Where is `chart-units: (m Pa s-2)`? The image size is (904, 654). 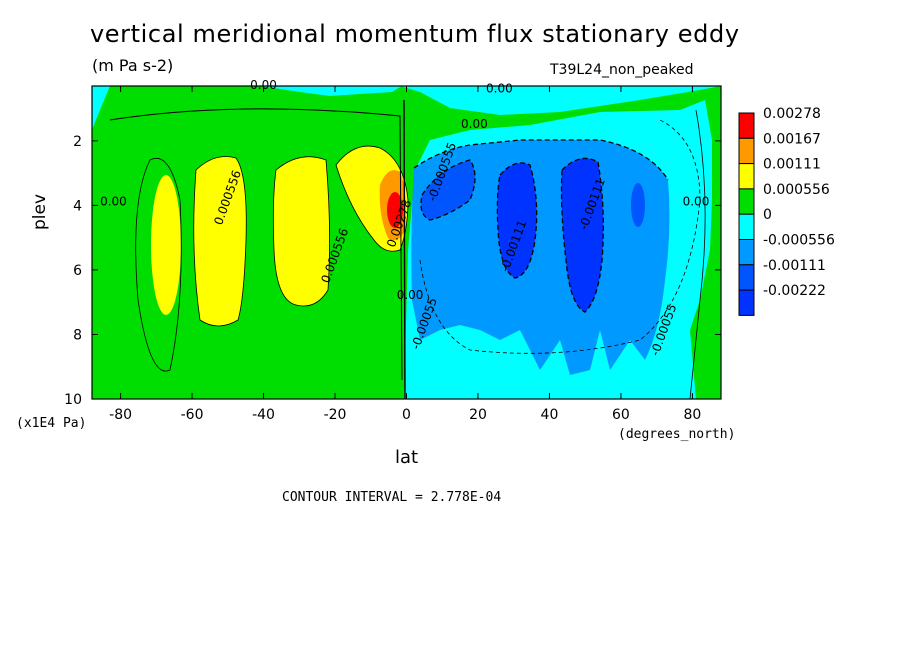 chart-units: (m Pa s-2) is located at coordinates (133, 65).